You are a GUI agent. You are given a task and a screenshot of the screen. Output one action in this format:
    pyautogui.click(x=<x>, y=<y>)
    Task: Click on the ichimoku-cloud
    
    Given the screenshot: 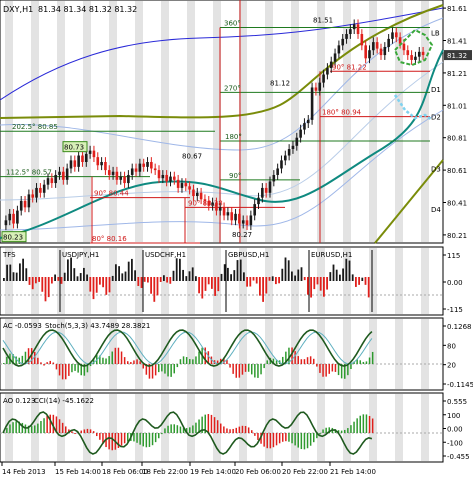 What is the action you would take?
    pyautogui.click(x=413, y=47)
    